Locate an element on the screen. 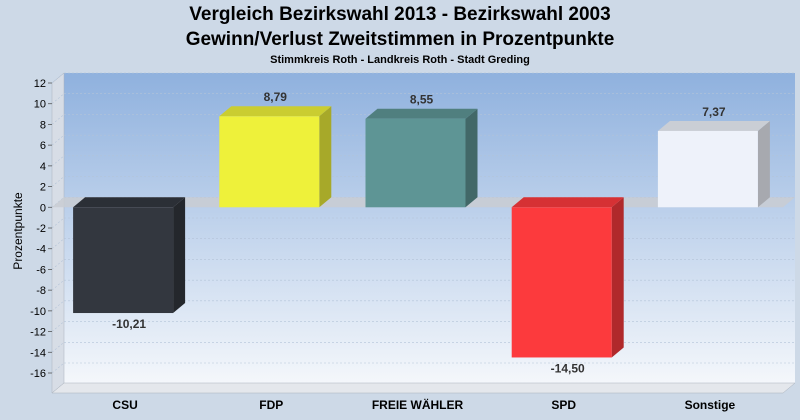  data-label: -14,50 is located at coordinates (568, 368).